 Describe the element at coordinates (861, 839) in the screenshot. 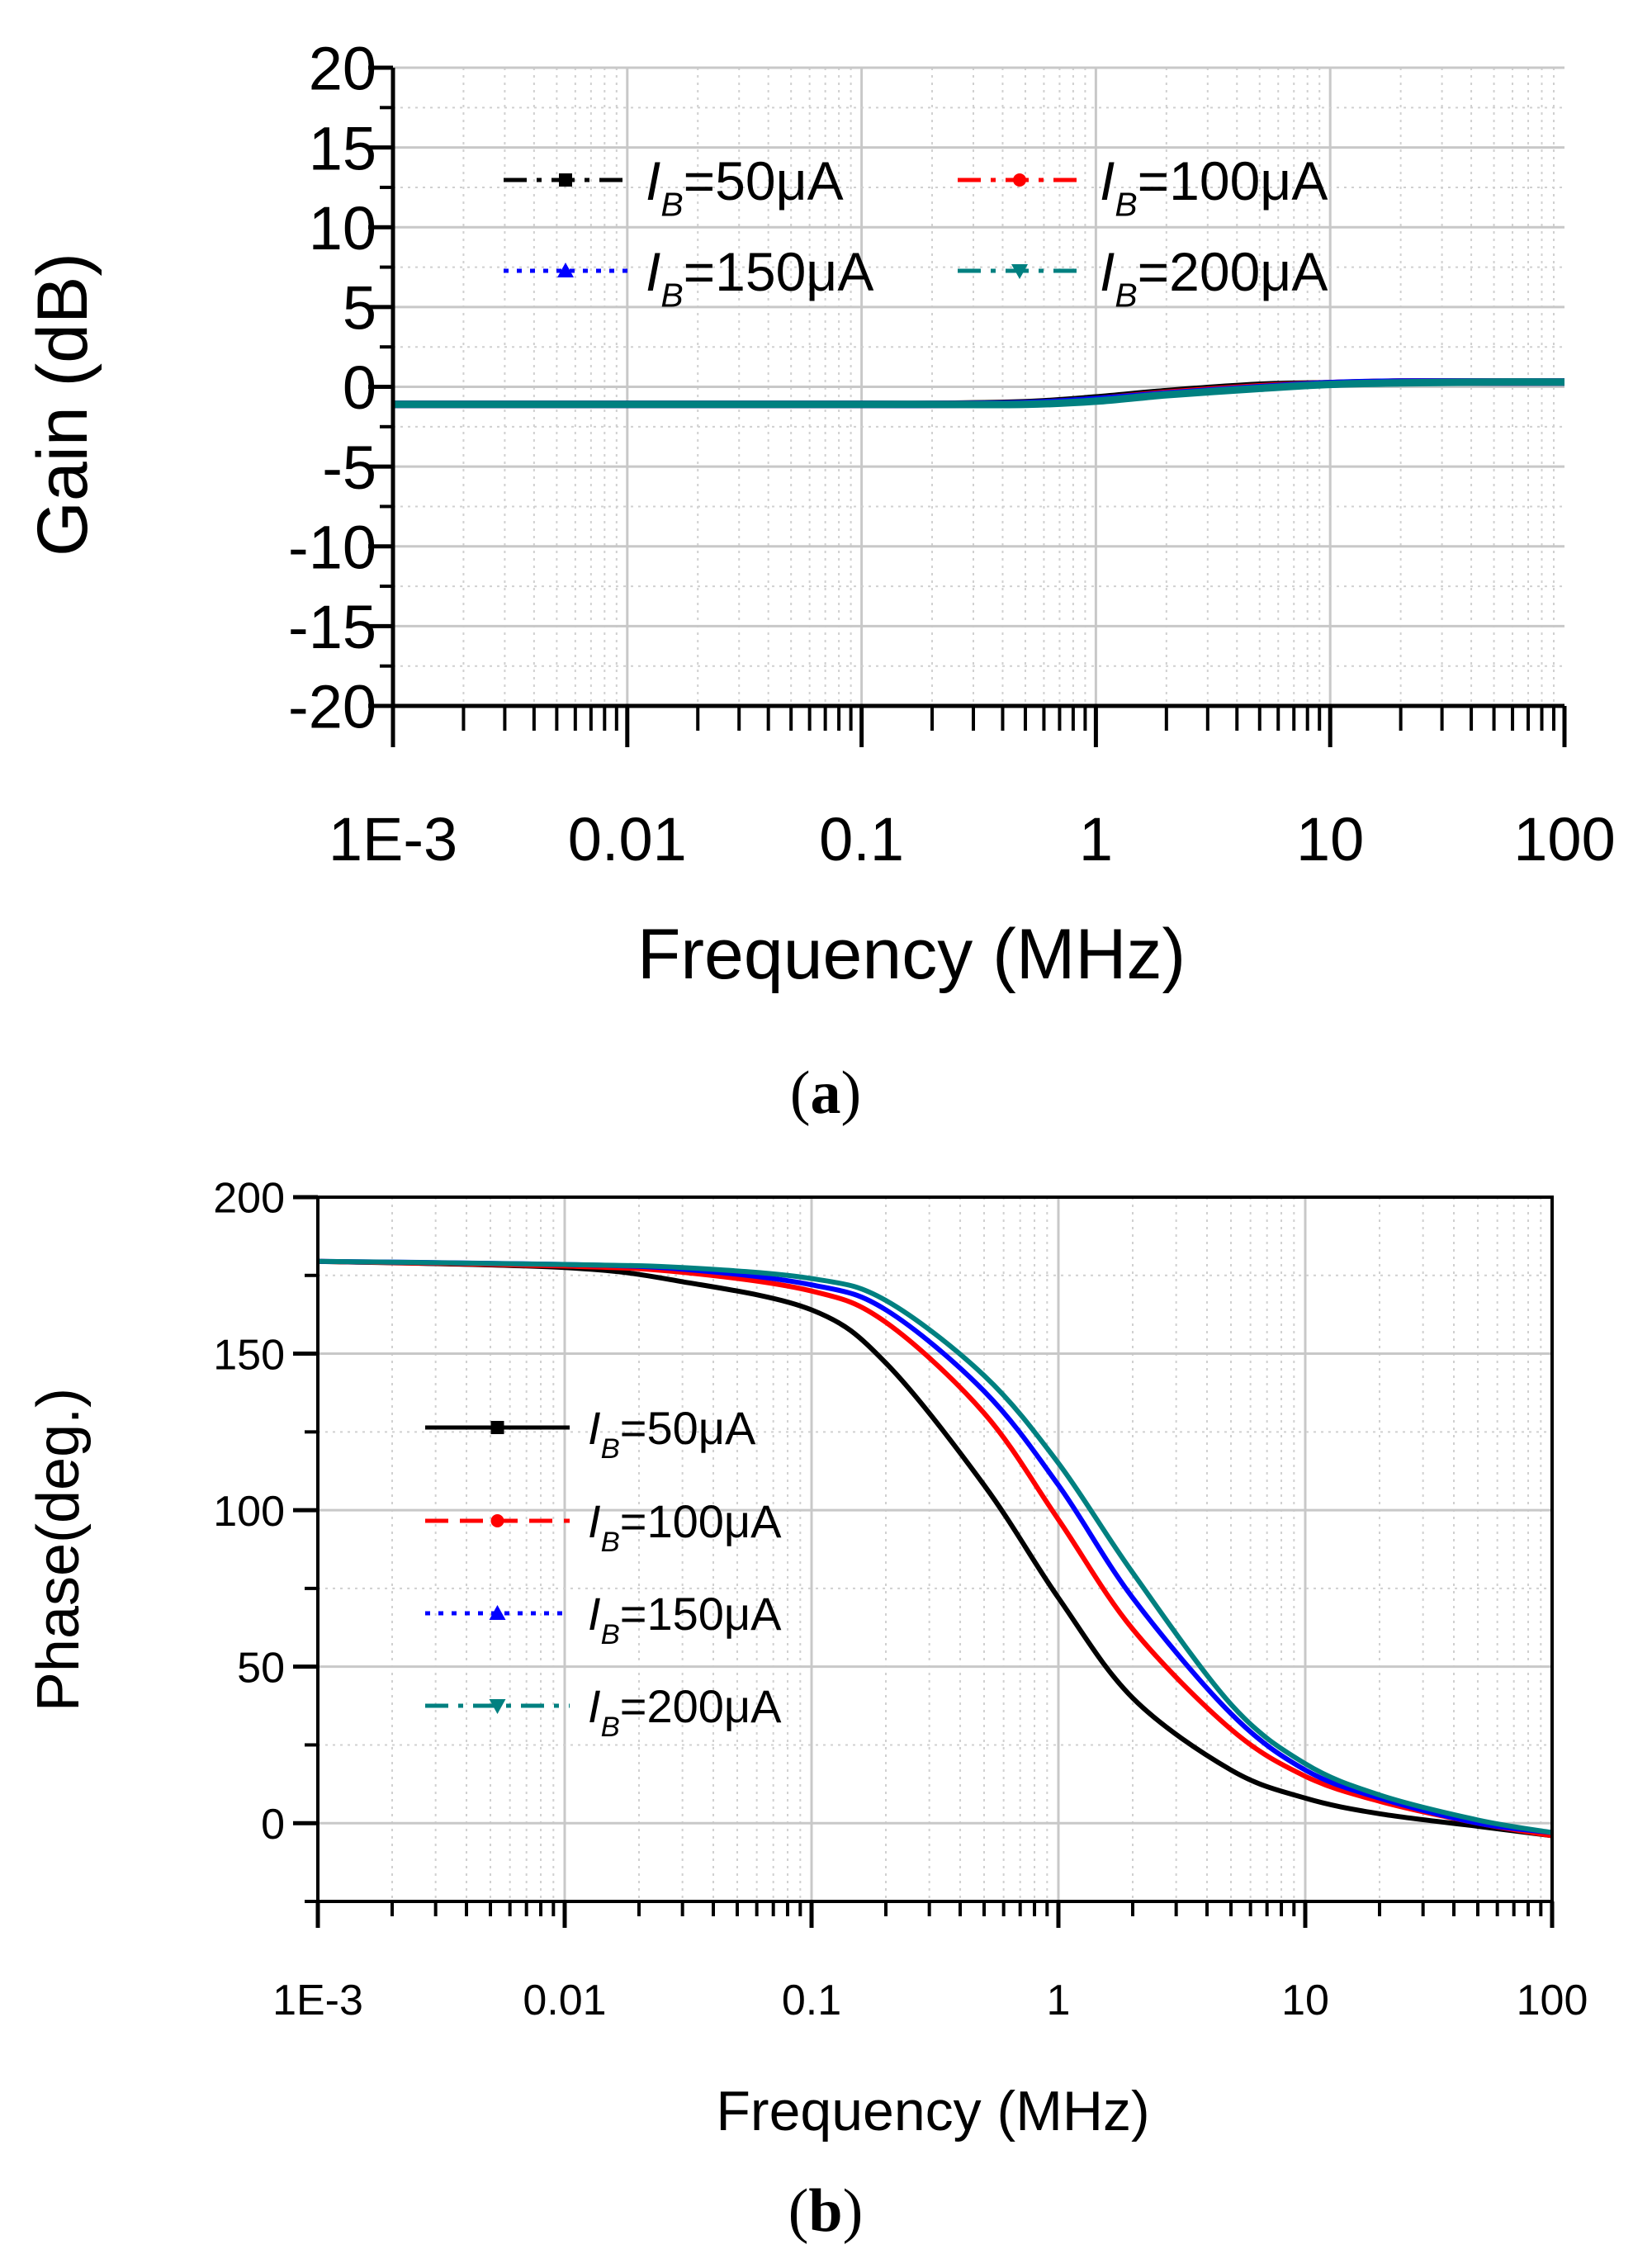

I see `gain-x-tick-label: 0.1` at that location.